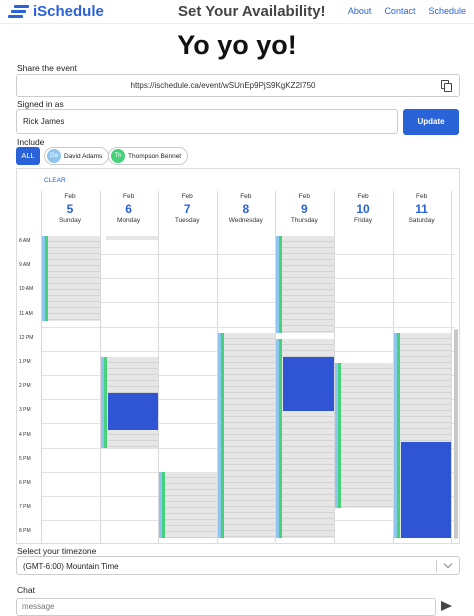 Image resolution: width=474 pixels, height=616 pixels. What do you see at coordinates (68, 11) in the screenshot?
I see `logo-text: iSchedule` at bounding box center [68, 11].